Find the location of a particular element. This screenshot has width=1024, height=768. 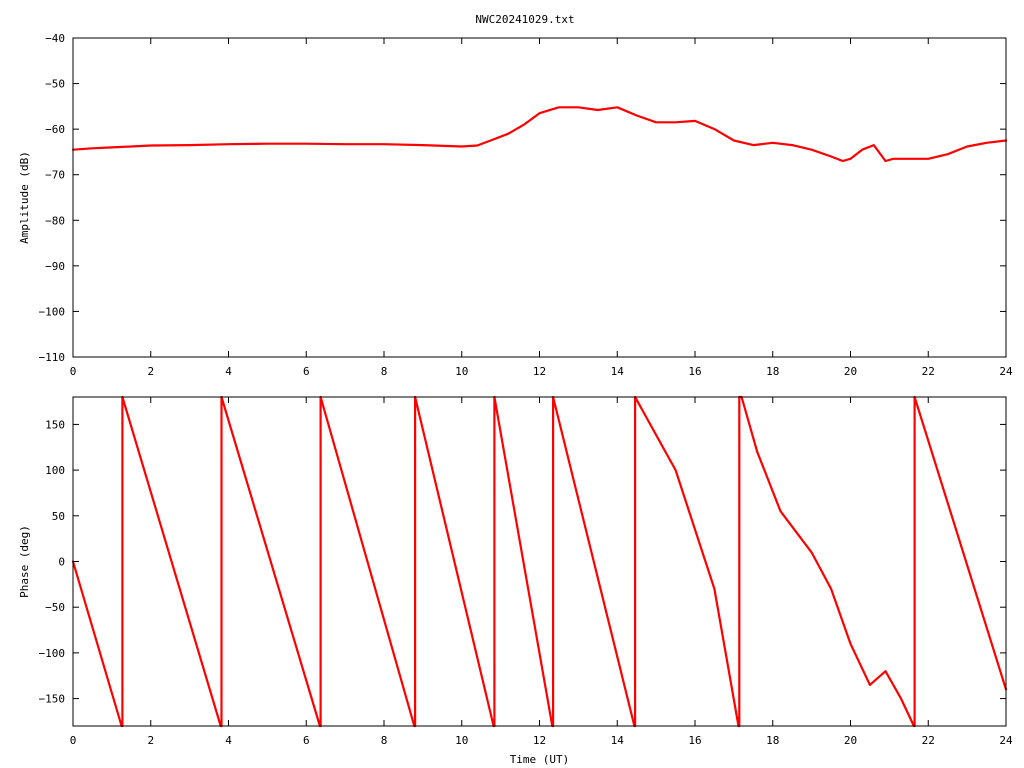

y-tick-label: 100 is located at coordinates (55, 470).